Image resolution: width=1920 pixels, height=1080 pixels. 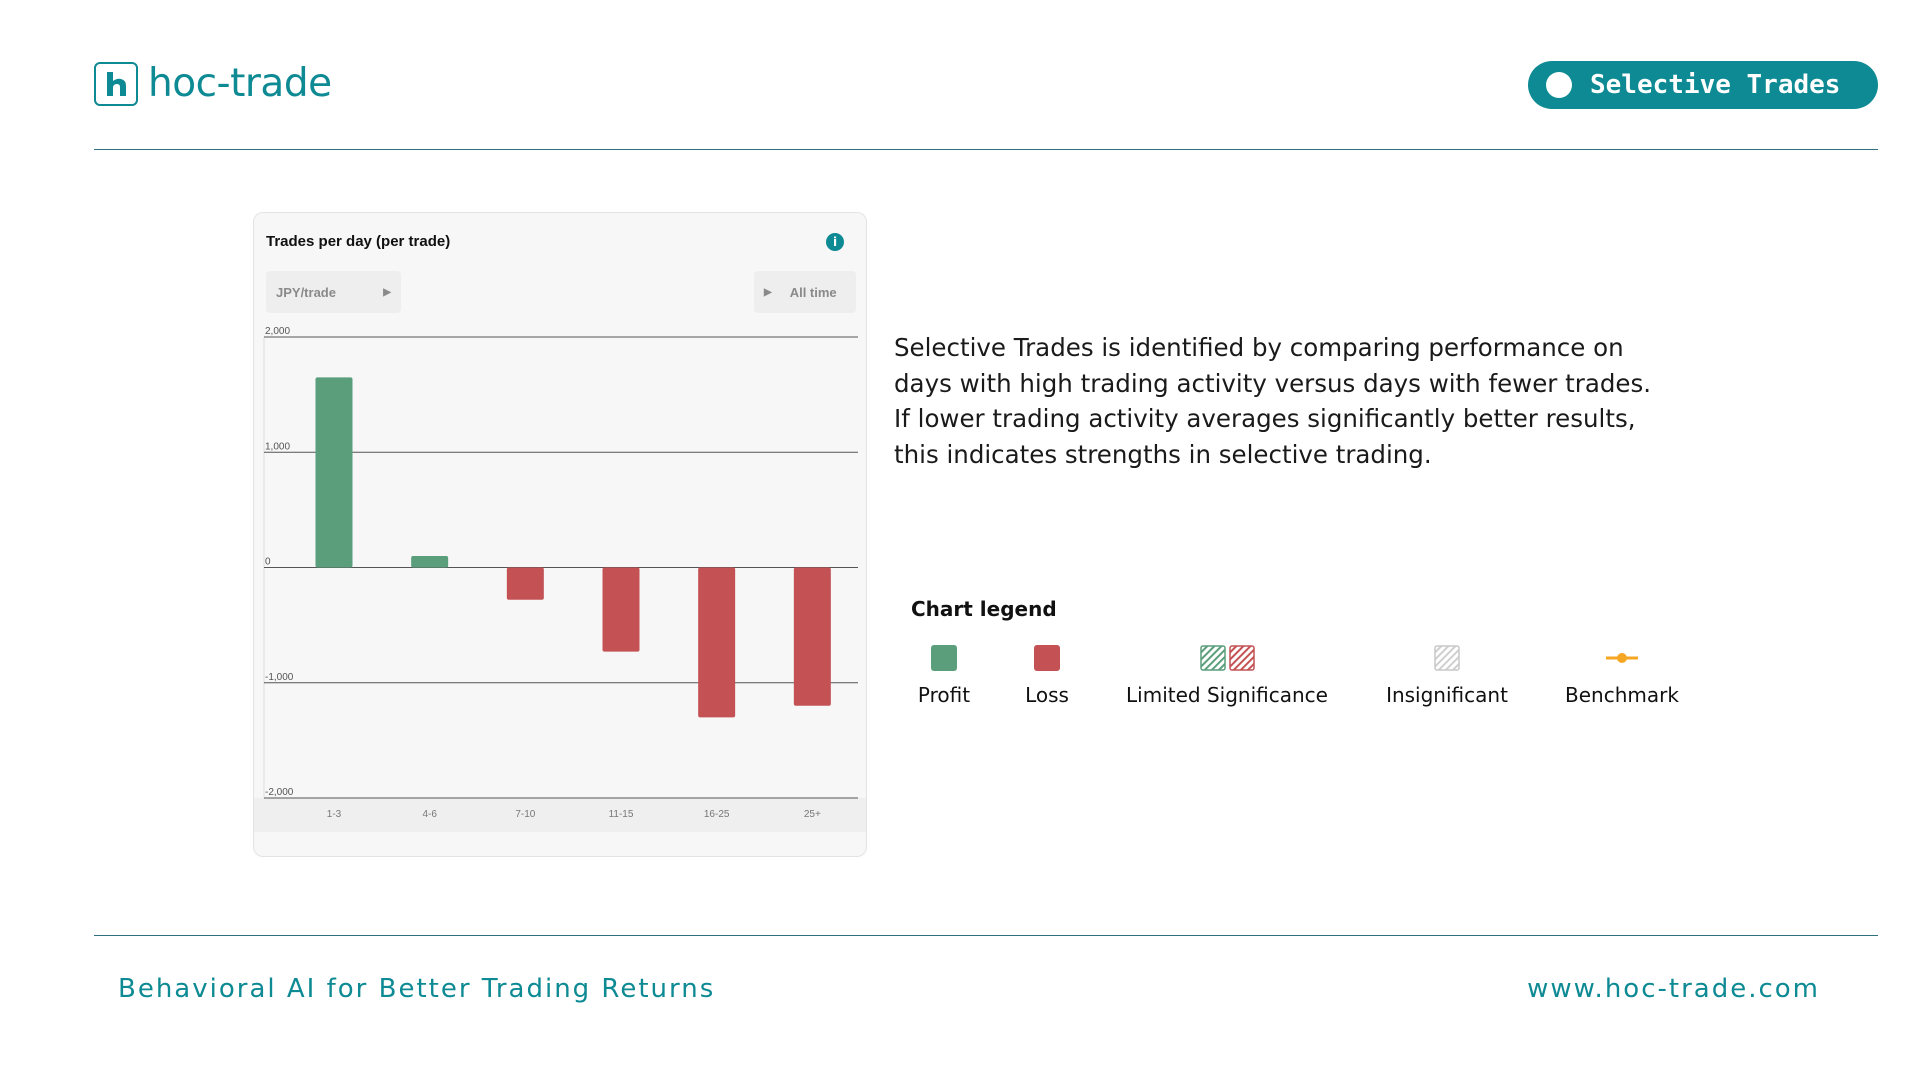 What do you see at coordinates (1047, 658) in the screenshot?
I see `loss-swatch-icon` at bounding box center [1047, 658].